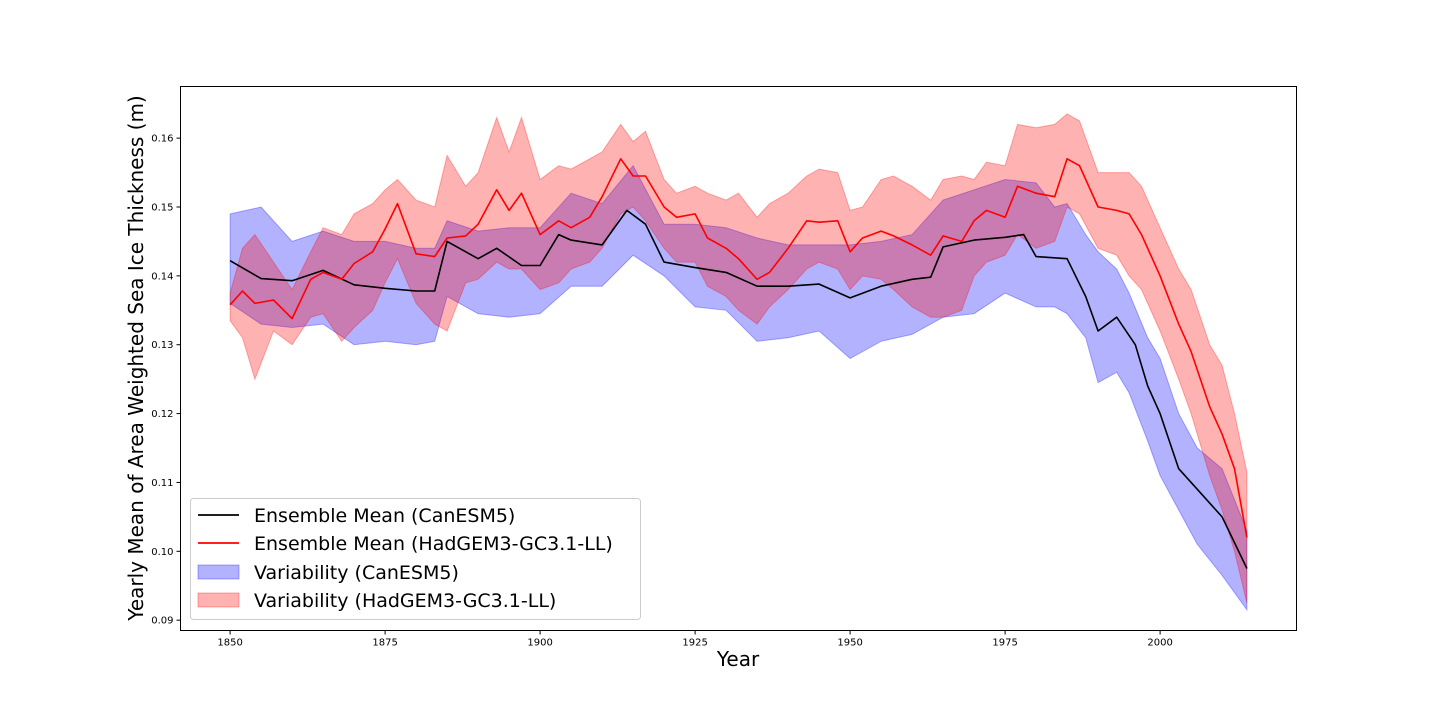 This screenshot has width=1440, height=720. I want to click on legend-box, so click(415, 559).